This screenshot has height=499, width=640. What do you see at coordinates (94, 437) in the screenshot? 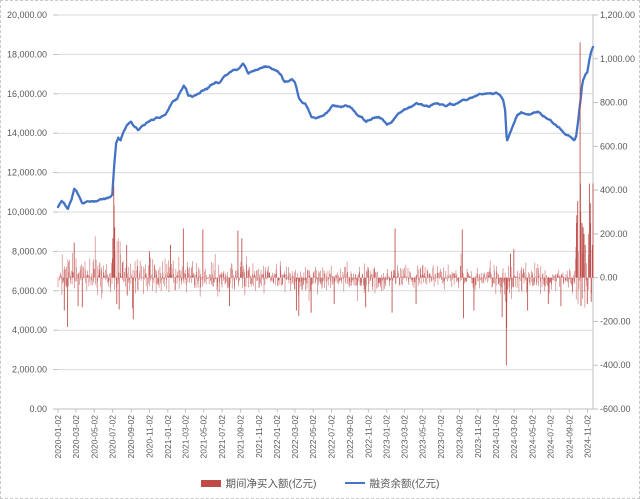
I see `x-axis-label: 2020-05-02` at bounding box center [94, 437].